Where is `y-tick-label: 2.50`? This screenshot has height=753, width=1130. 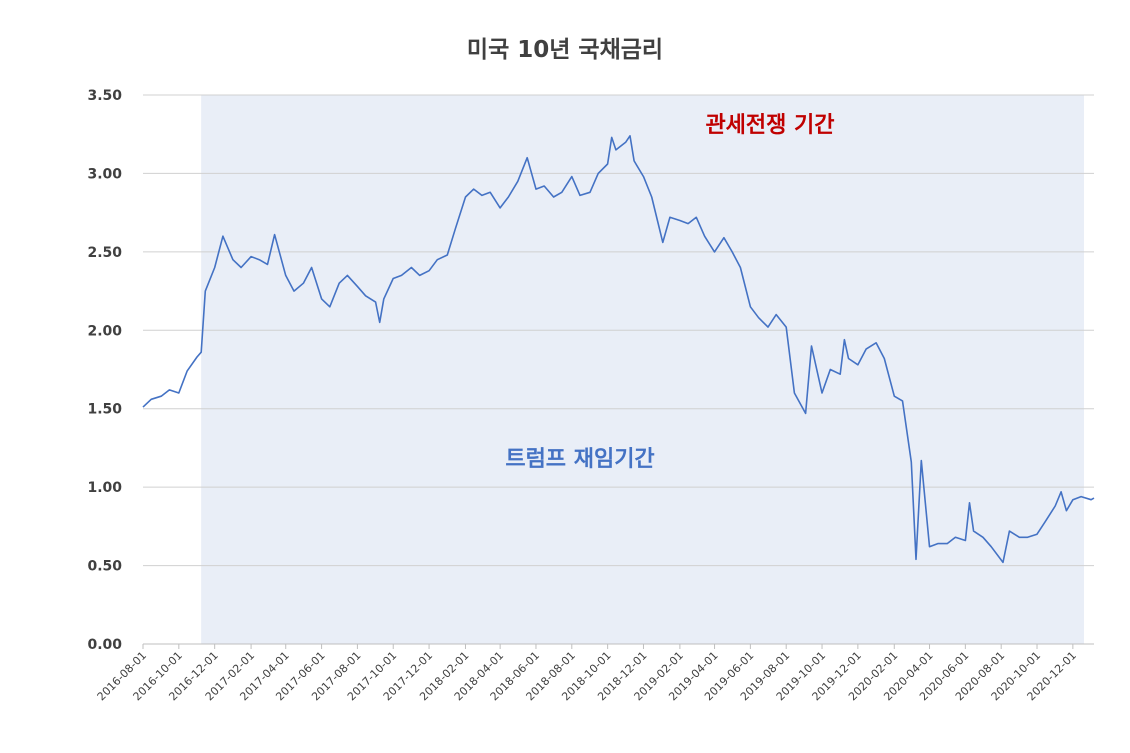
y-tick-label: 2.50 is located at coordinates (104, 253).